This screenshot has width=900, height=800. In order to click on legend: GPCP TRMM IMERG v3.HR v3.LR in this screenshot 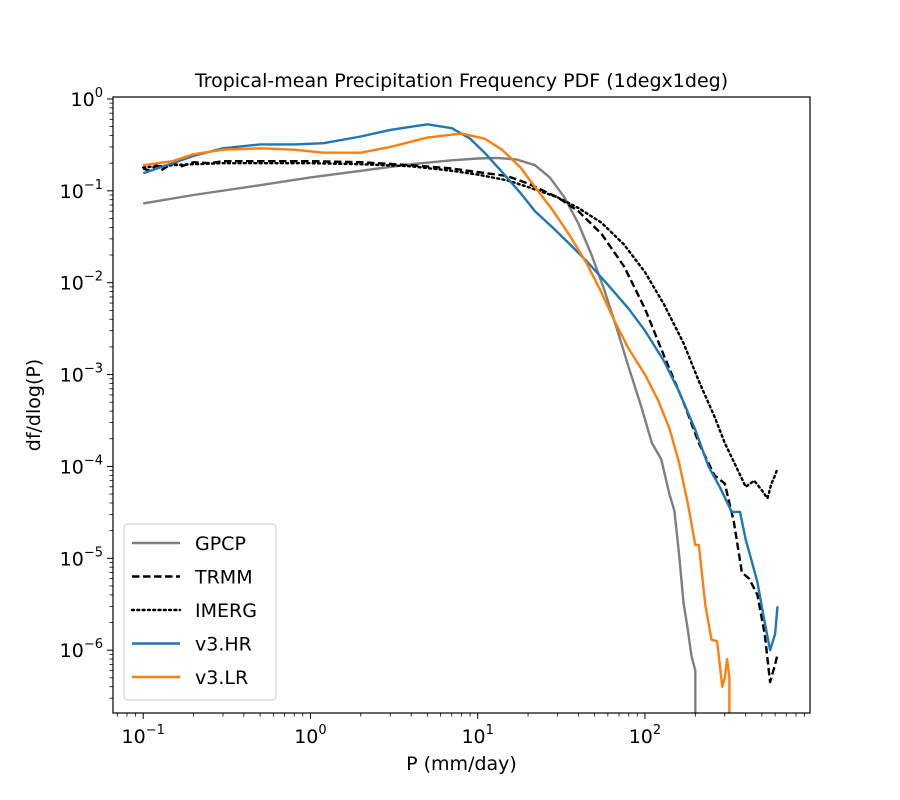, I will do `click(200, 612)`.